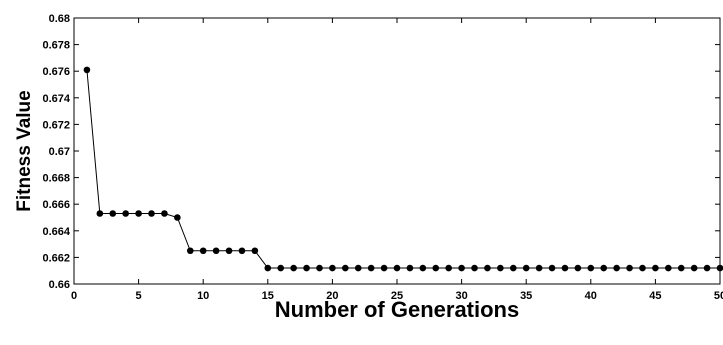 This screenshot has width=723, height=345. What do you see at coordinates (461, 296) in the screenshot?
I see `x-tick-label: 30` at bounding box center [461, 296].